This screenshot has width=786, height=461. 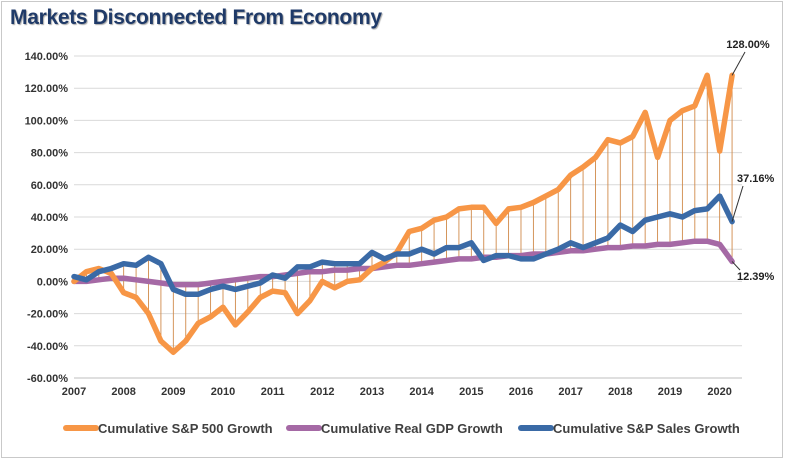 I want to click on x-tick-label: 2015, so click(x=471, y=392).